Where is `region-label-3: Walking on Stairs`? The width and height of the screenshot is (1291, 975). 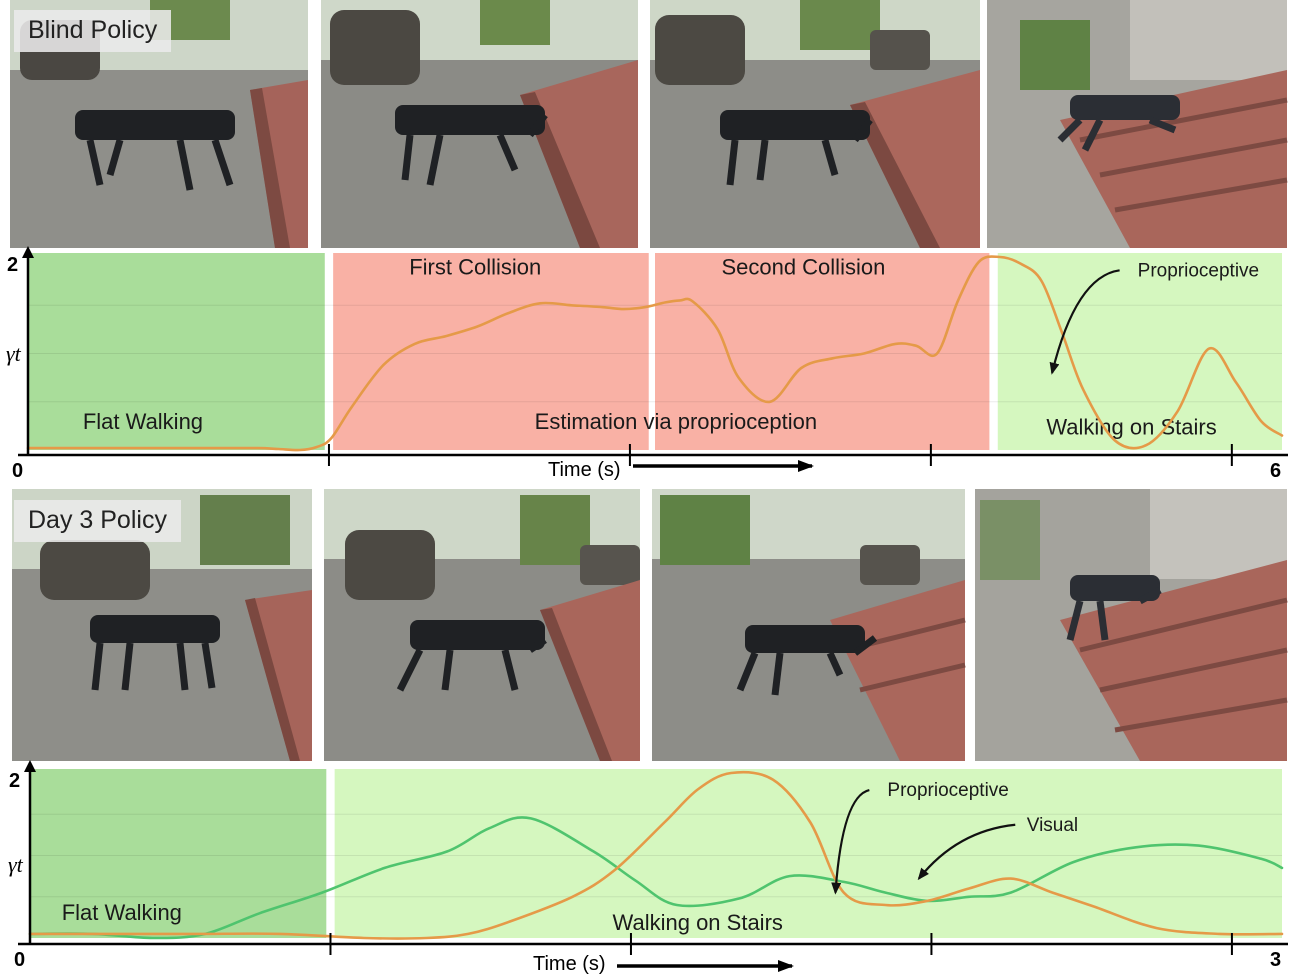 region-label-3: Walking on Stairs is located at coordinates (1131, 427).